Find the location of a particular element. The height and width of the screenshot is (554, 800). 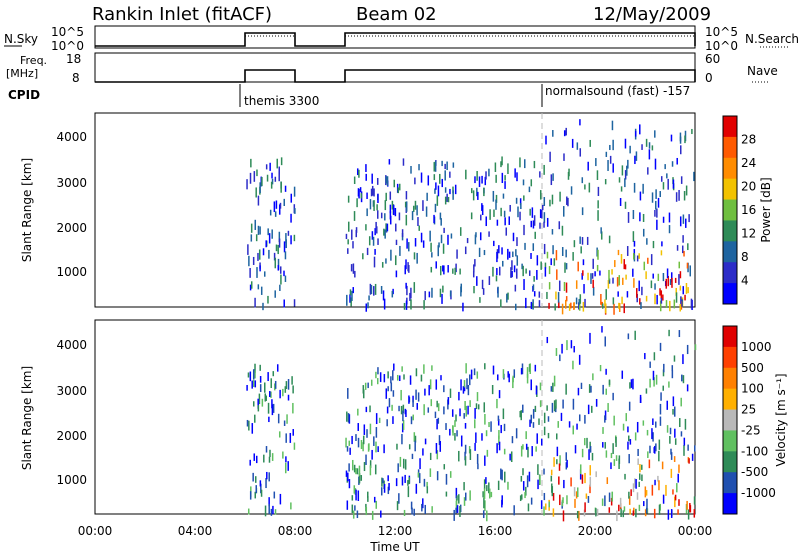

nsky-tick-top: 10^5 is located at coordinates (67, 32).